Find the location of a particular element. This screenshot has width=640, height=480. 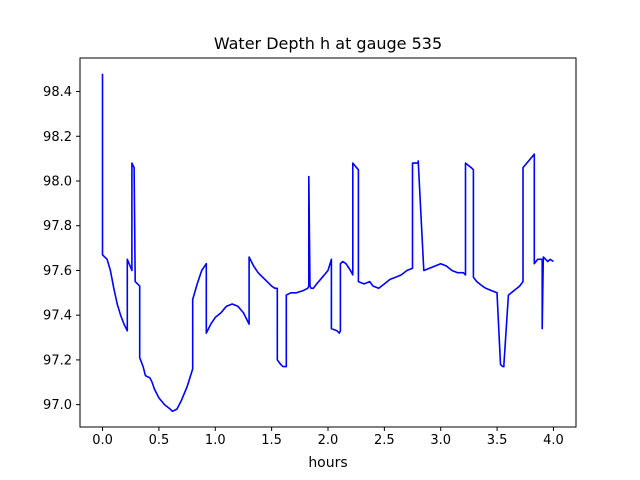

x-tick-label: 1.5 is located at coordinates (271, 440).